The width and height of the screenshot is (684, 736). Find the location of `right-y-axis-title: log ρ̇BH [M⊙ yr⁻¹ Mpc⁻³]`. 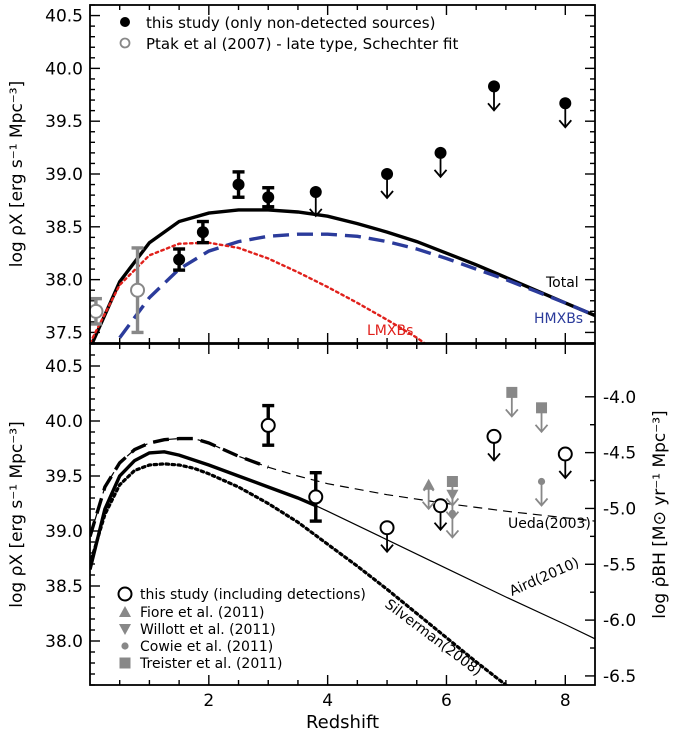

right-y-axis-title: log ρ̇BH [M⊙ yr⁻¹ Mpc⁻³] is located at coordinates (660, 514).